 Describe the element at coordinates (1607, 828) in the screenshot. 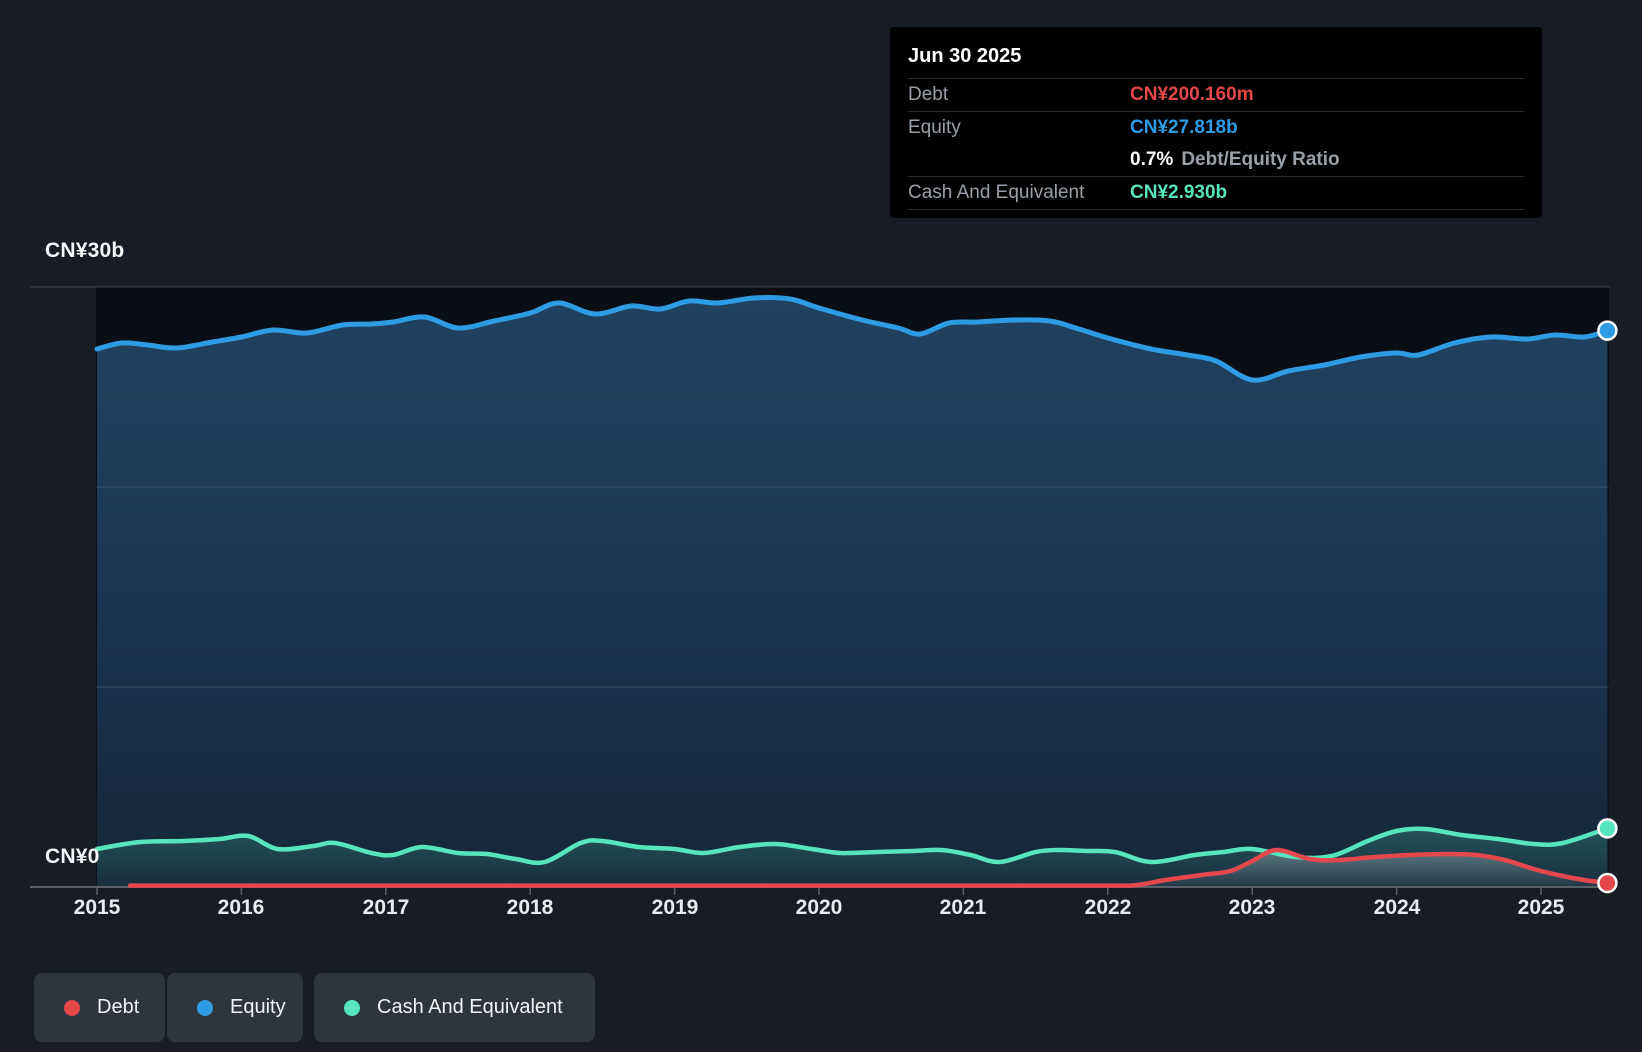

I see `marker-cash-and-equivalent` at that location.